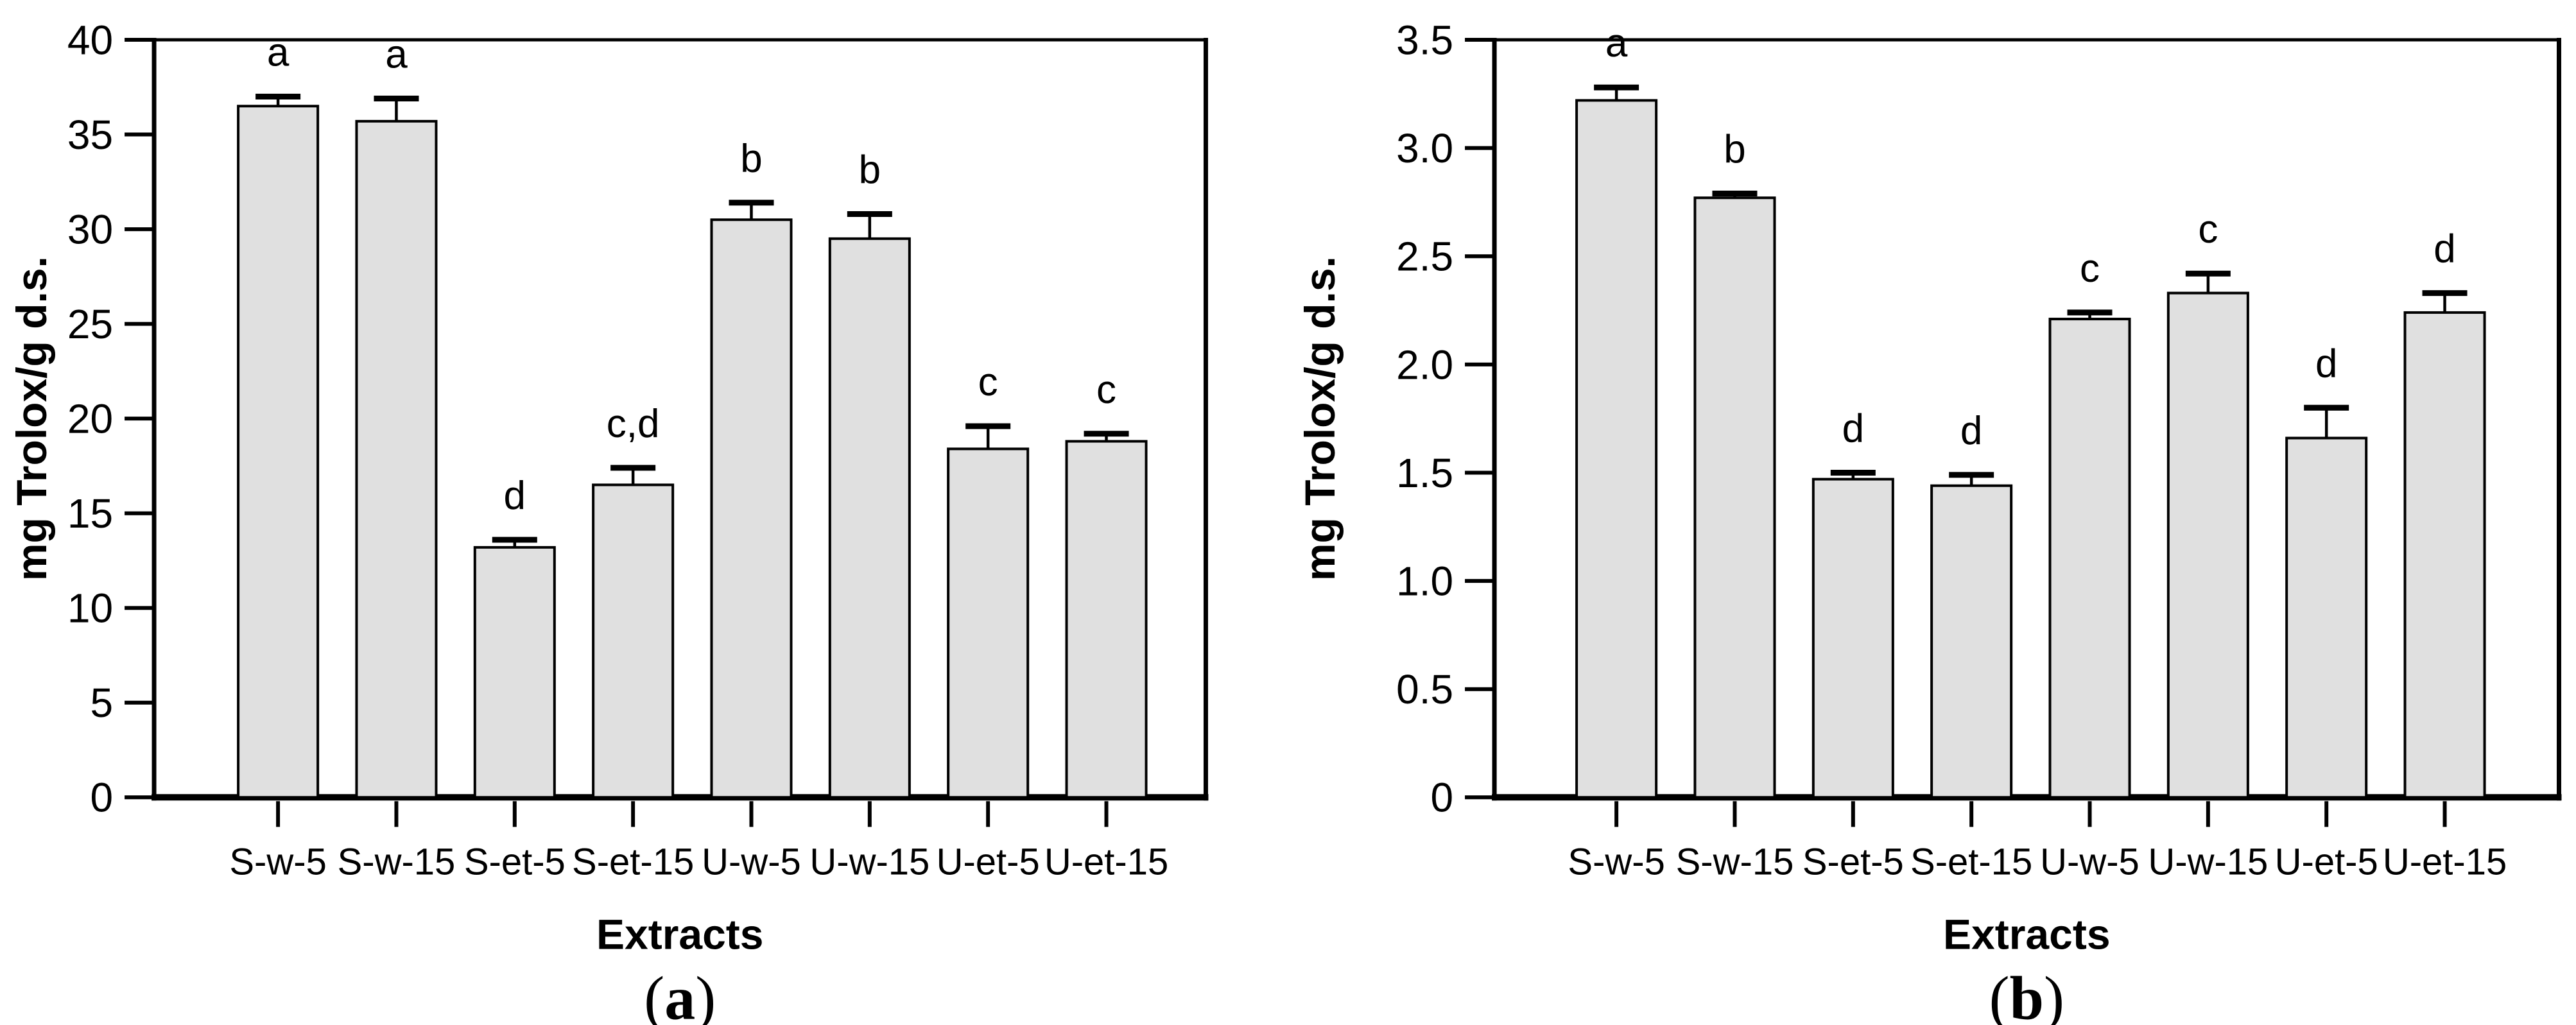  Describe the element at coordinates (90, 609) in the screenshot. I see `y-tick-label: 10` at that location.